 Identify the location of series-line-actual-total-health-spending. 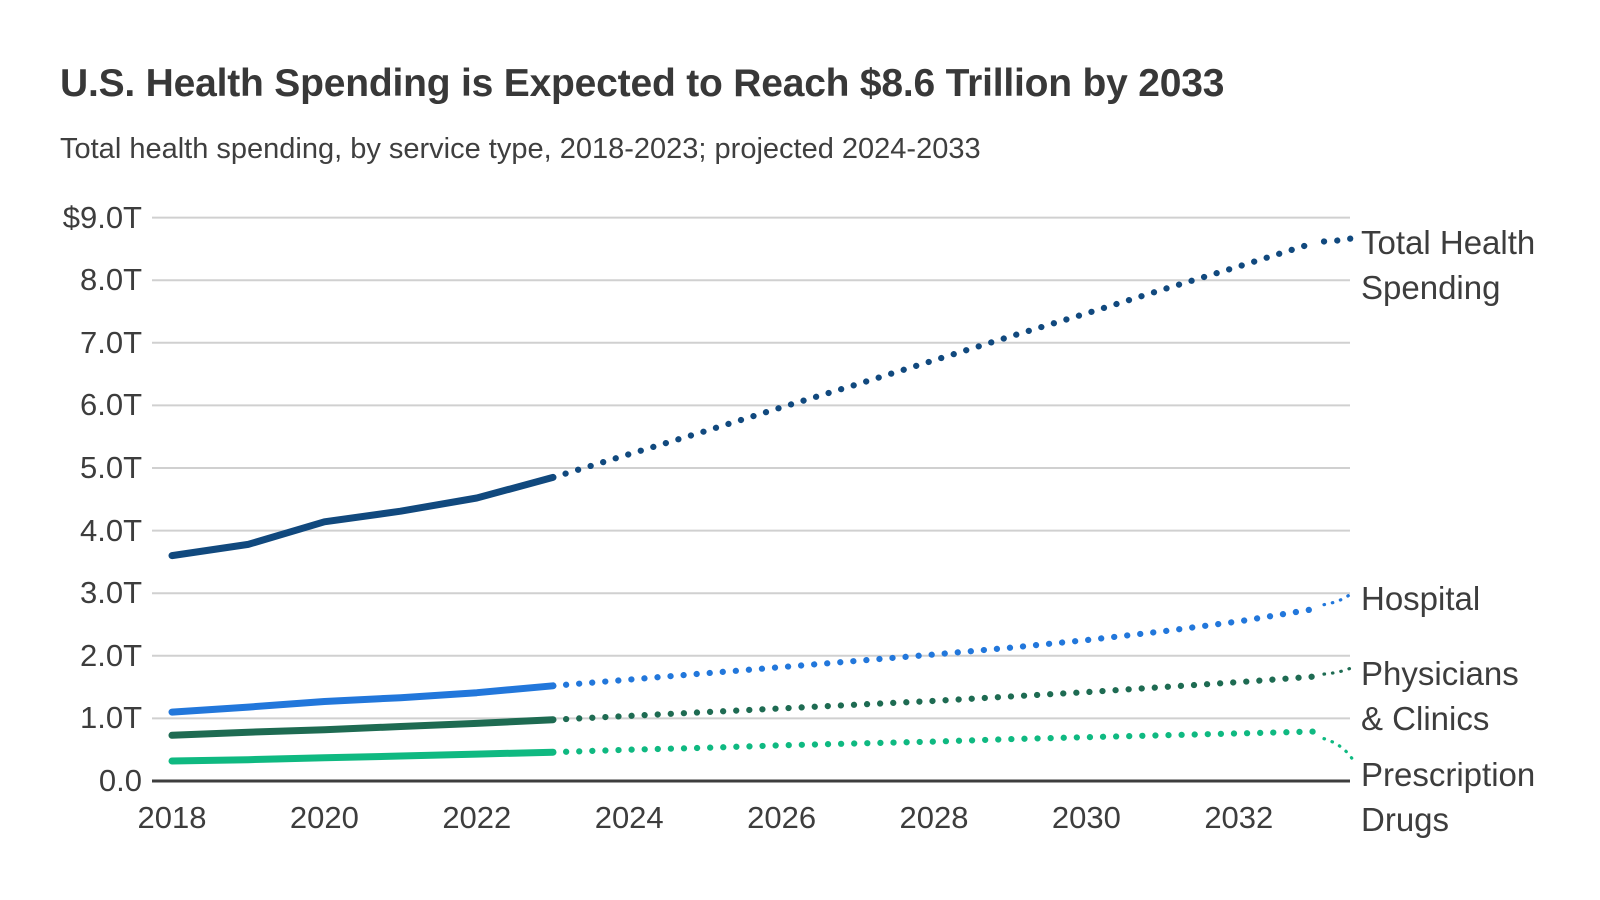
(362, 516).